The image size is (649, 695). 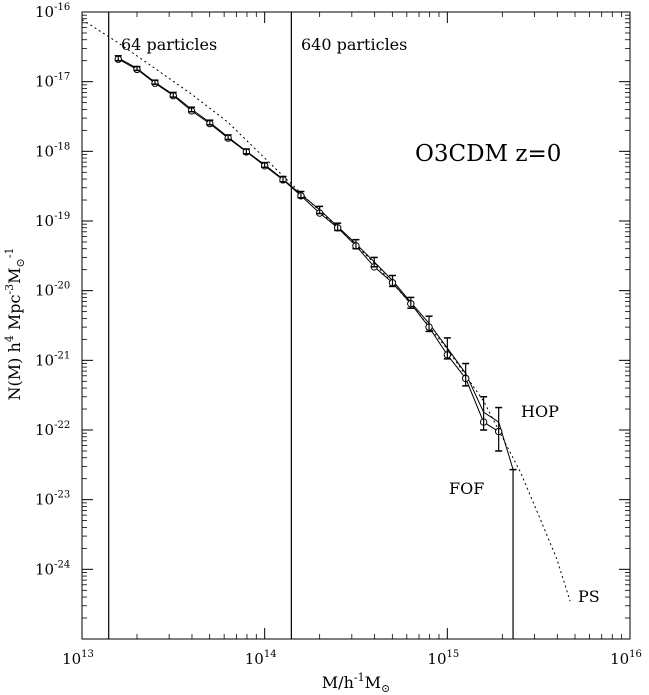 What do you see at coordinates (261, 658) in the screenshot?
I see `x-tick-label: 1014` at bounding box center [261, 658].